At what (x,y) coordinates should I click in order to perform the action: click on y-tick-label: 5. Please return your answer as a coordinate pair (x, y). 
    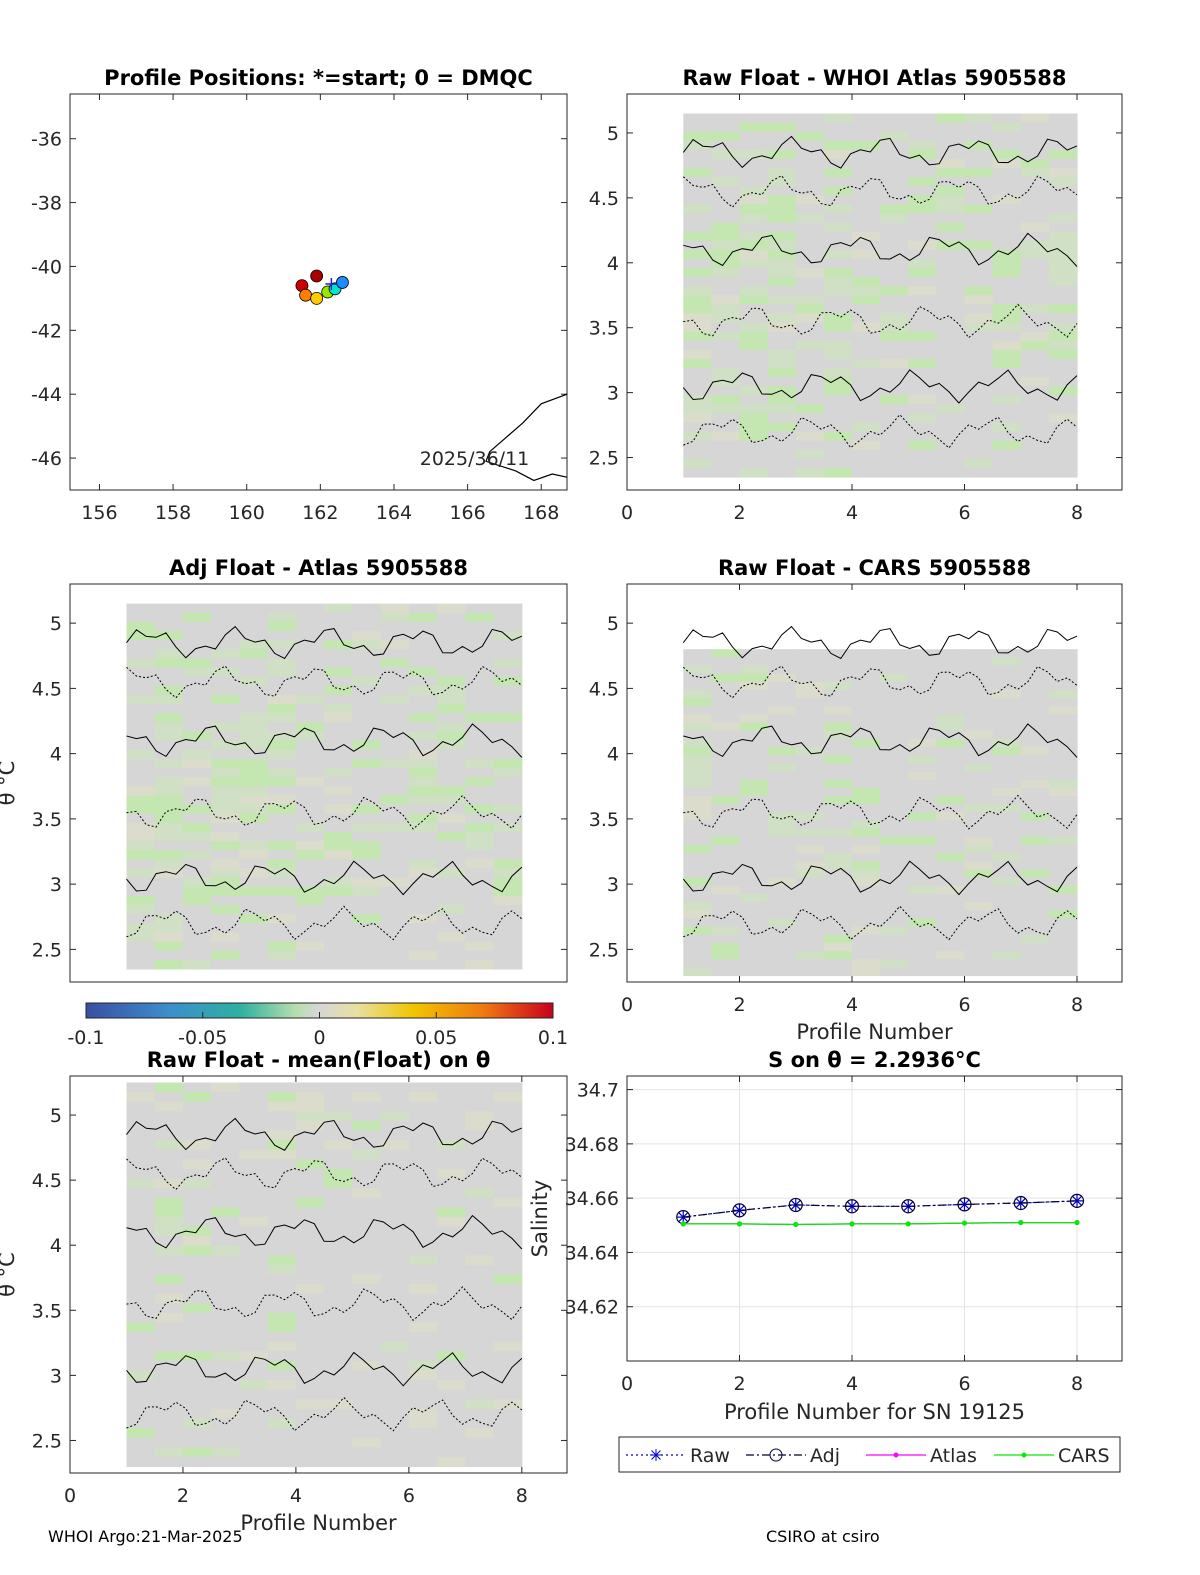
    Looking at the image, I should click on (56, 624).